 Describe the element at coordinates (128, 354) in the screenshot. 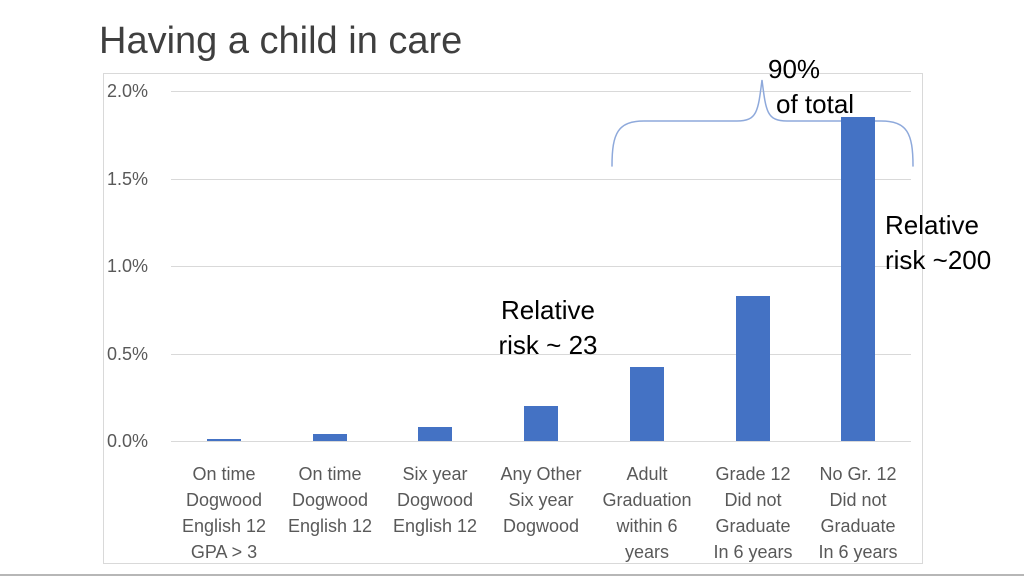

I see `y-axis-tick-label: 0.5%` at that location.